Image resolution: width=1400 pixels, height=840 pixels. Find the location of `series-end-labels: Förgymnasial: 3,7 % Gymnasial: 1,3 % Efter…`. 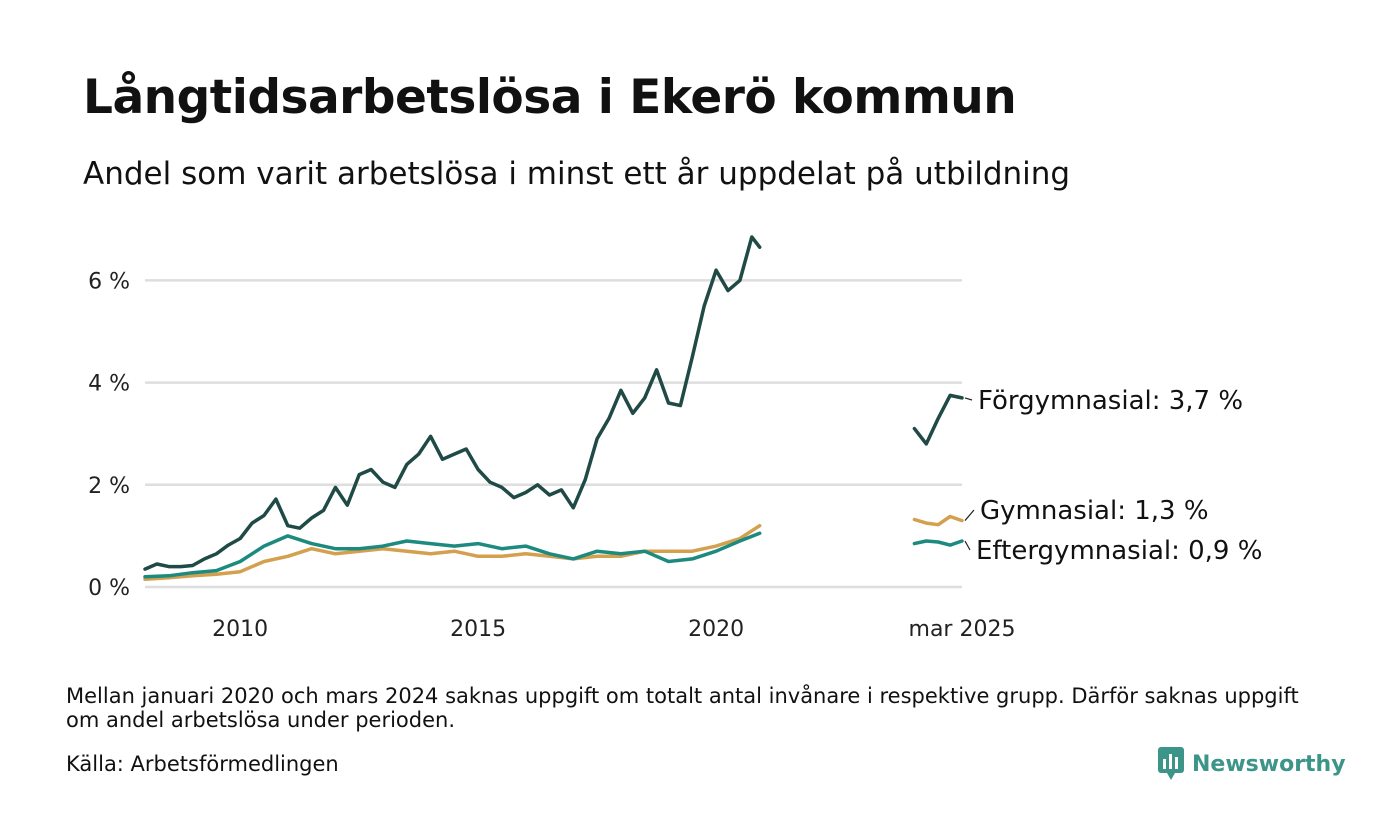

series-end-labels: Förgymnasial: 3,7 % Gymnasial: 1,3 % Efter… is located at coordinates (1113, 476).